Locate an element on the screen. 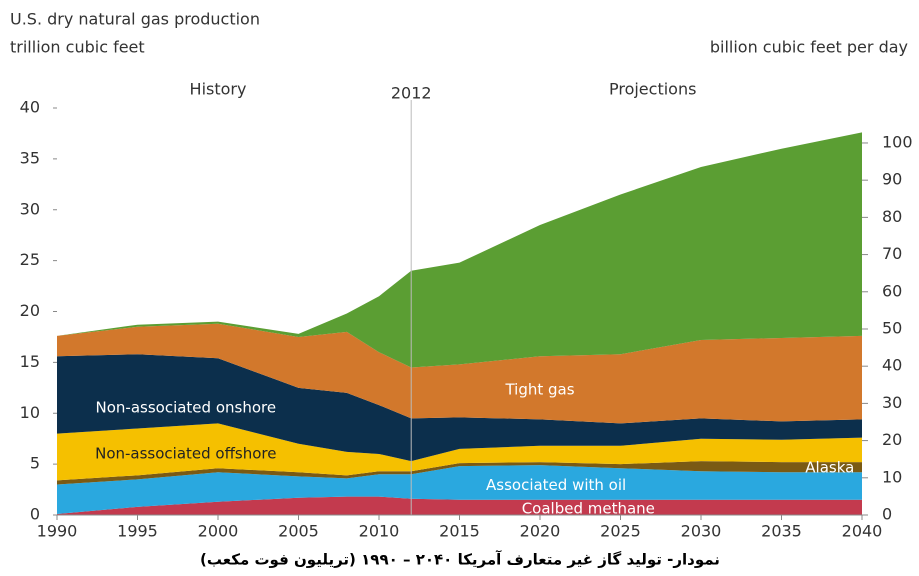 The image size is (919, 576). series-label: Coalbed methane is located at coordinates (588, 508).